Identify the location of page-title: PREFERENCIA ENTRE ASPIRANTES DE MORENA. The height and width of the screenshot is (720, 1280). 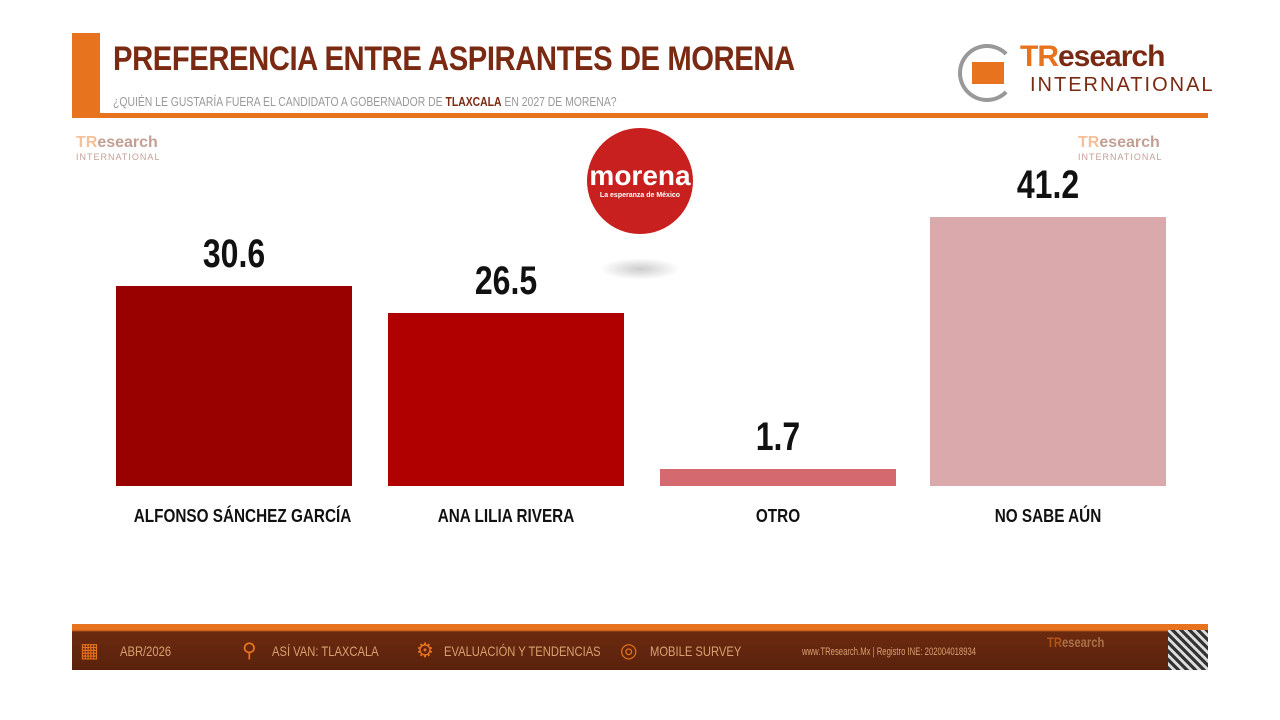
(454, 59).